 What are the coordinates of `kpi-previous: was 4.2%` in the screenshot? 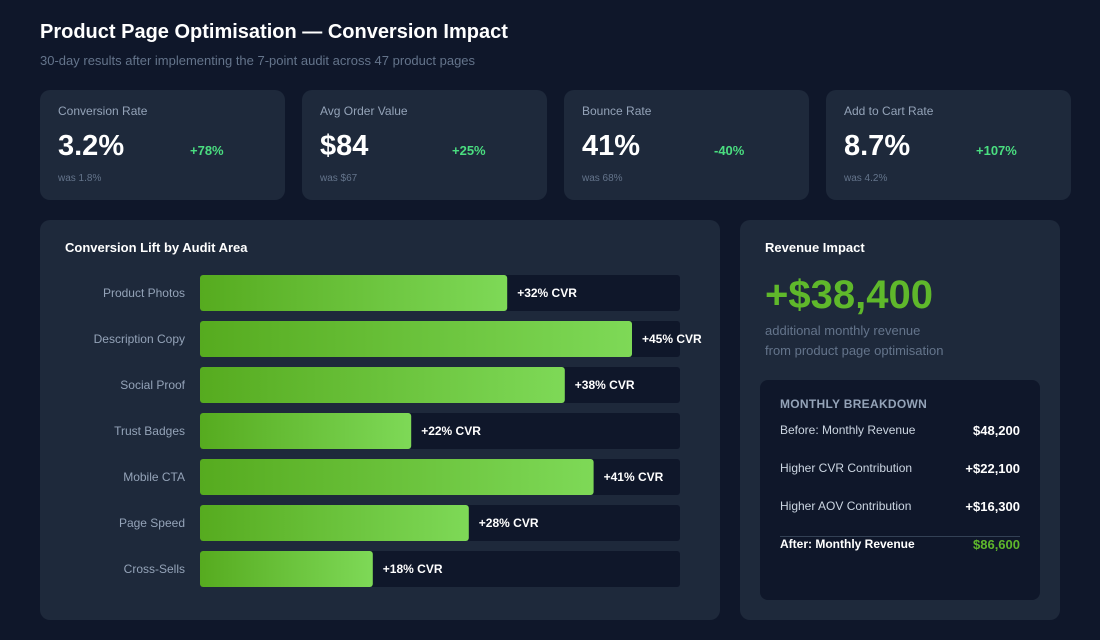 It's located at (866, 178).